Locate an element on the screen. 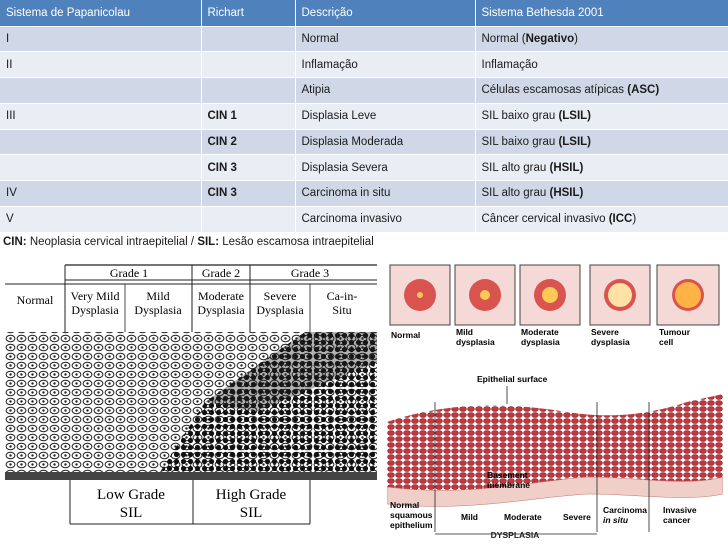  cell-bethesda: SIL alto grau (HSIL) is located at coordinates (601, 167).